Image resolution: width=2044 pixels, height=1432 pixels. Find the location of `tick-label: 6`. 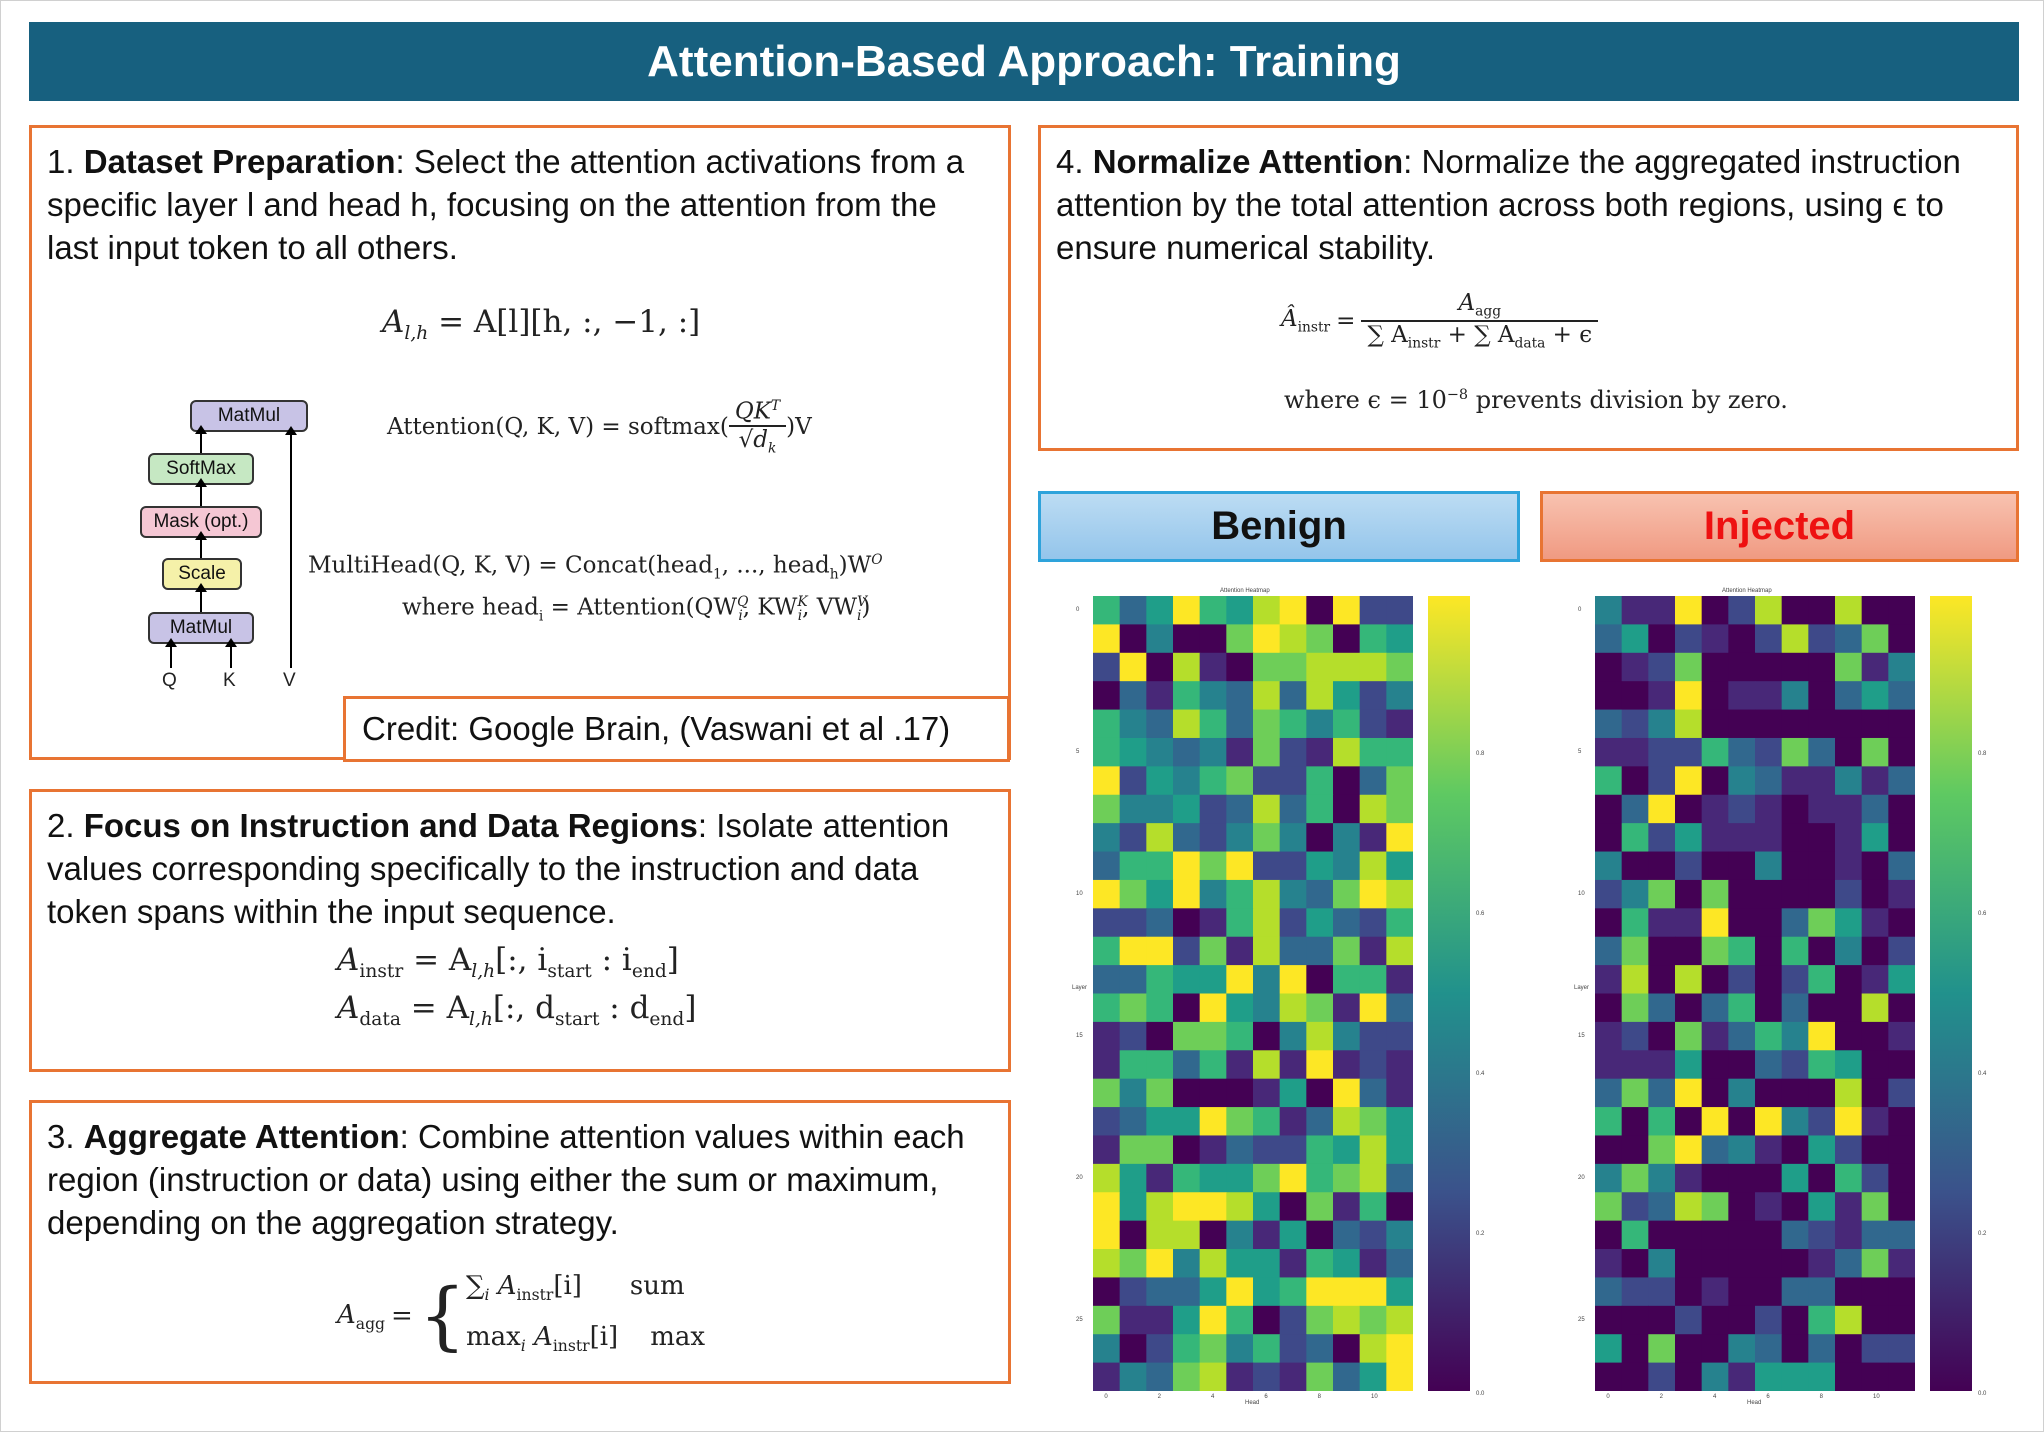

tick-label: 6 is located at coordinates (1768, 1397).